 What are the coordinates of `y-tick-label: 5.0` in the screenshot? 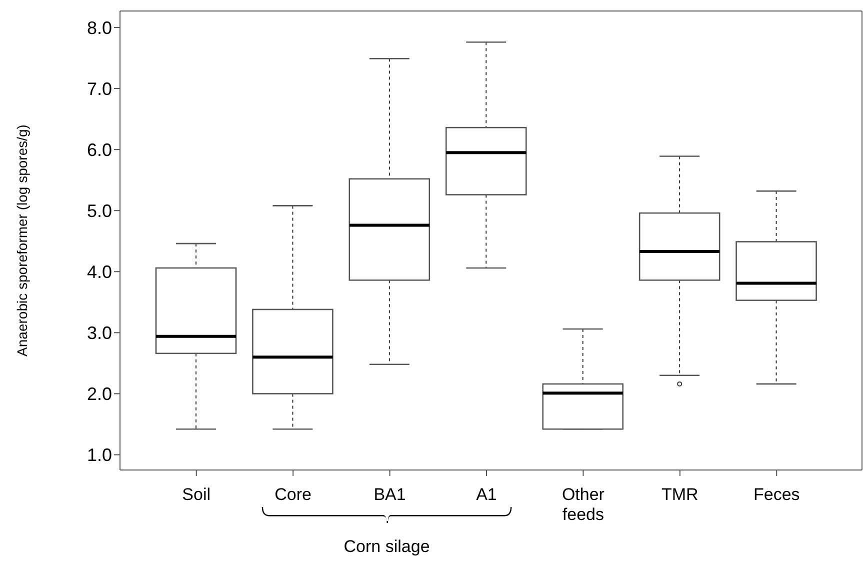 It's located at (99, 210).